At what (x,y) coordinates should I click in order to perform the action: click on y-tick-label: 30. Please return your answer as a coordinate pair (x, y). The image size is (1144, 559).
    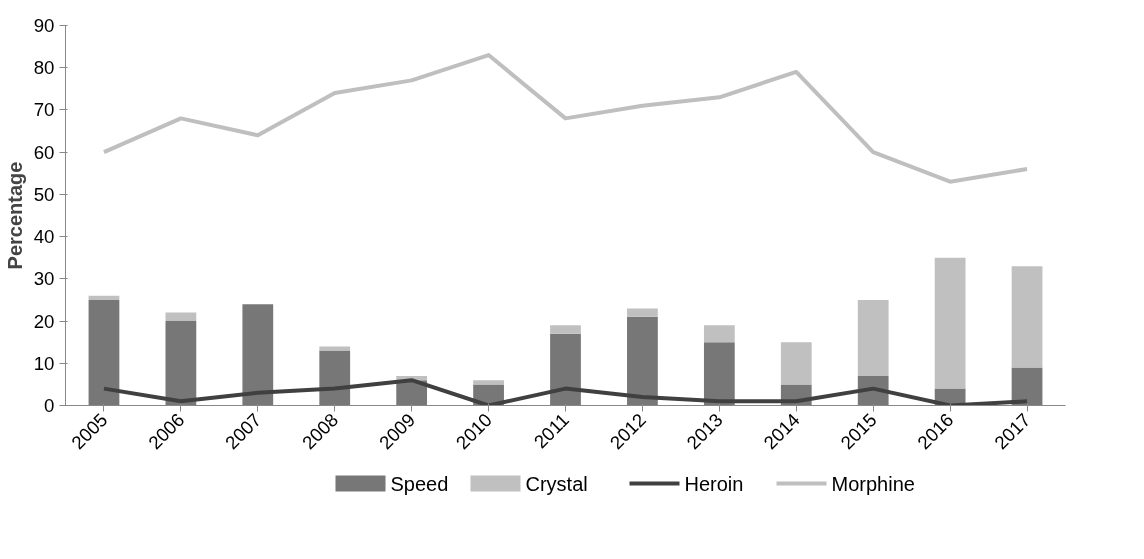
    Looking at the image, I should click on (44, 279).